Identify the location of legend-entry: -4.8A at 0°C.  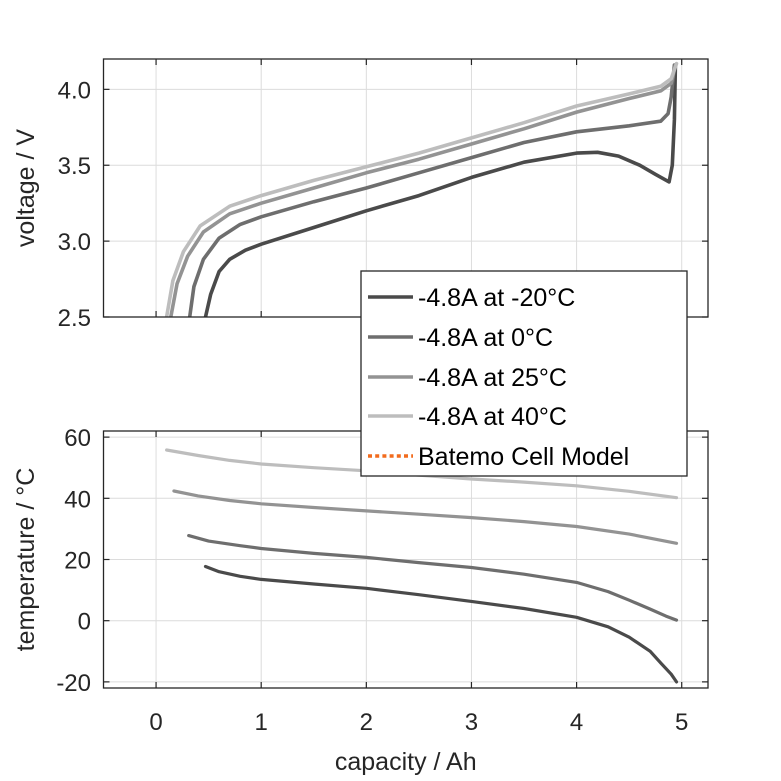
(460, 338).